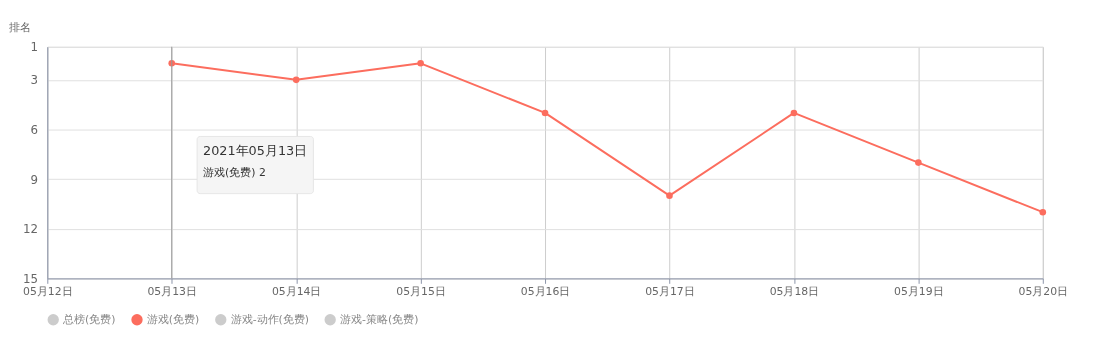  I want to click on legend-label: 游戏-策略(免费), so click(379, 319).